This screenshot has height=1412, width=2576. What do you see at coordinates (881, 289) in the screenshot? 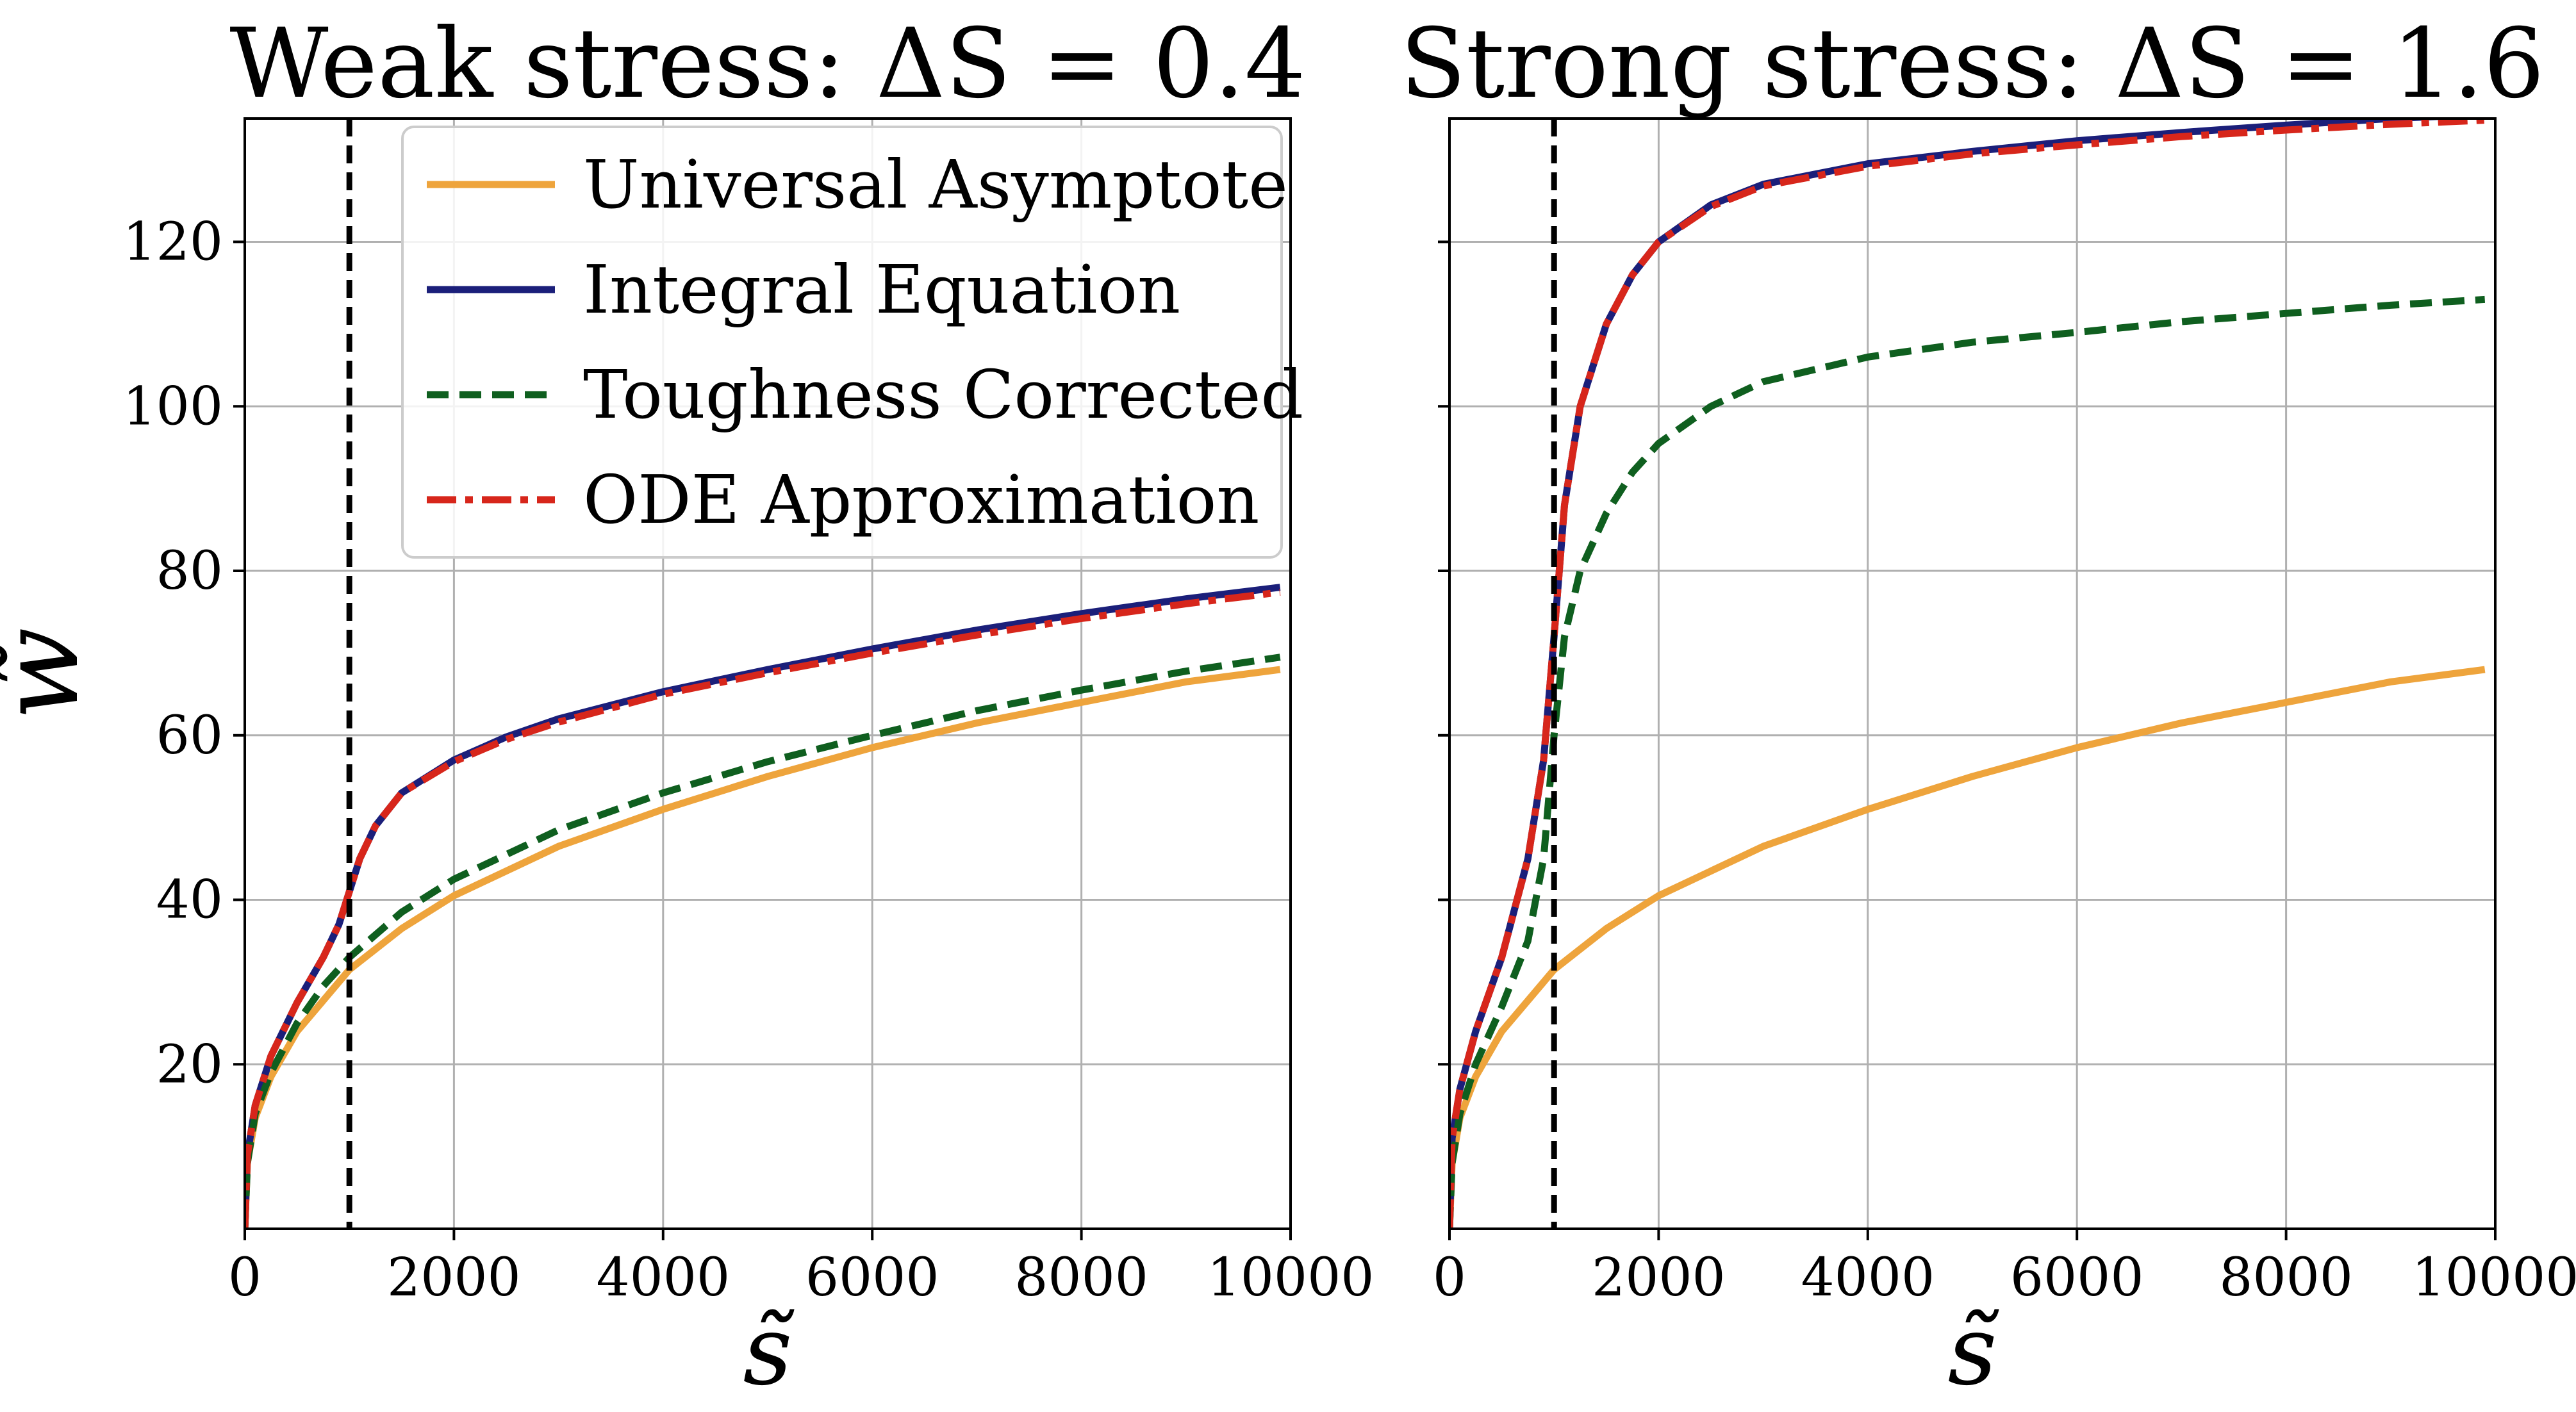
I see `legend-label: Integral Equation` at bounding box center [881, 289].